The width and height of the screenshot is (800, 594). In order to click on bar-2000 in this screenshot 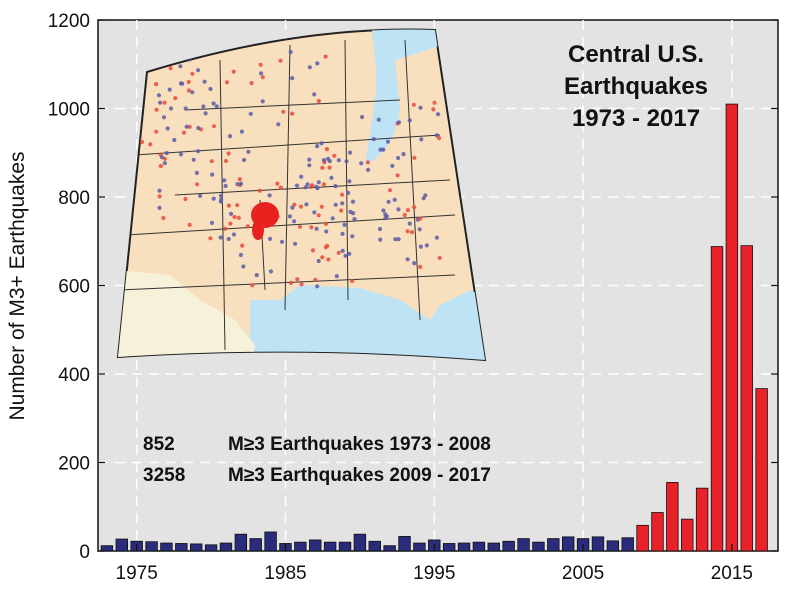, I will do `click(508, 546)`.